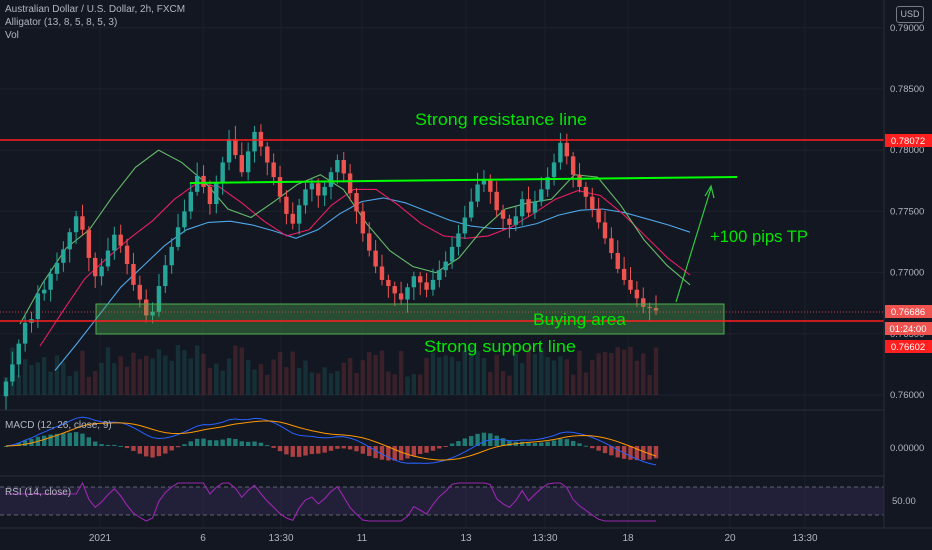 This screenshot has width=932, height=550. I want to click on volume-legend: Vol, so click(12, 35).